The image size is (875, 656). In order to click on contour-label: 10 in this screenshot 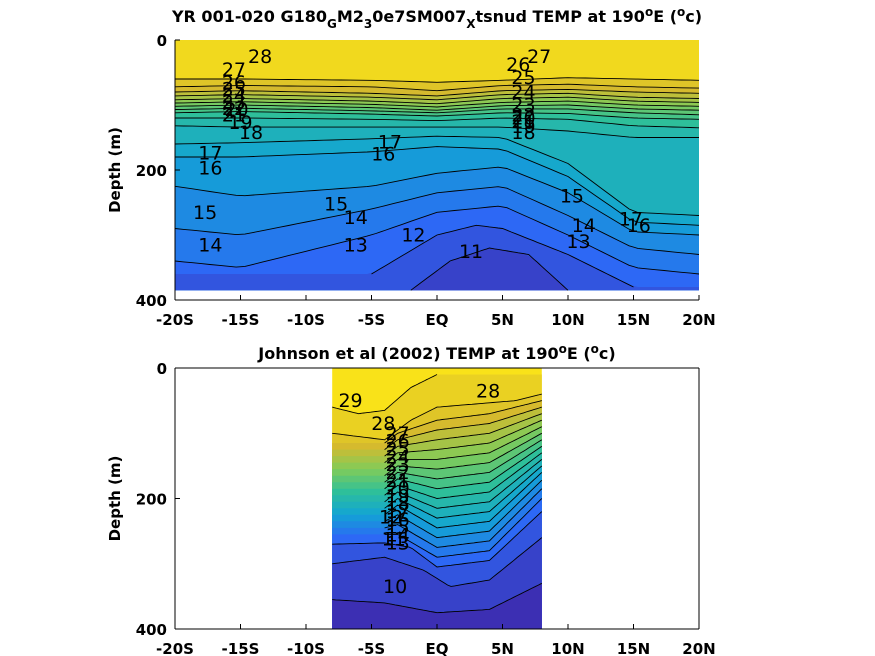, I will do `click(395, 587)`.